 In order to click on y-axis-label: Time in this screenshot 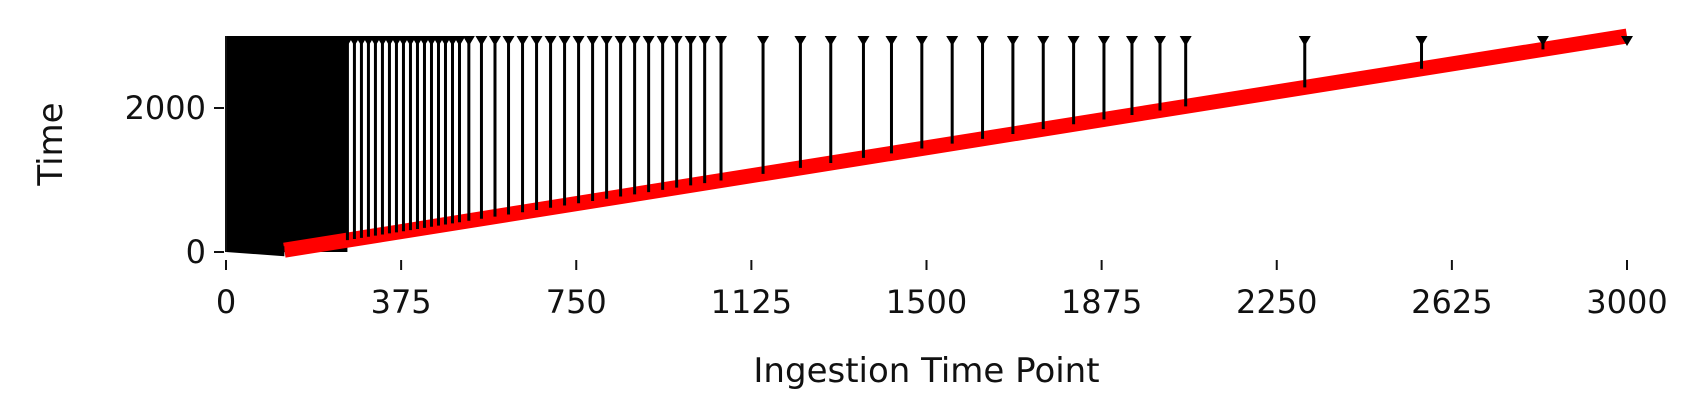, I will do `click(51, 144)`.